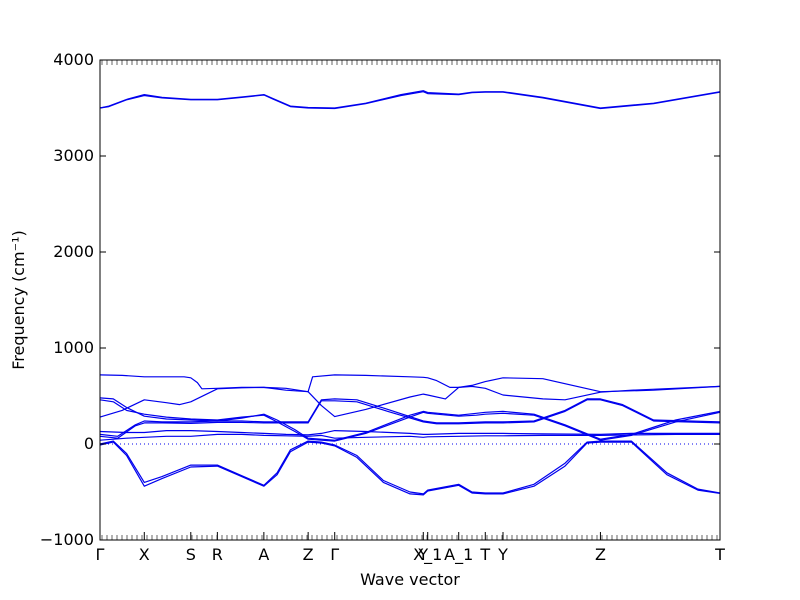 Image resolution: width=800 pixels, height=600 pixels. I want to click on x-tick-label: A_1, so click(458, 555).